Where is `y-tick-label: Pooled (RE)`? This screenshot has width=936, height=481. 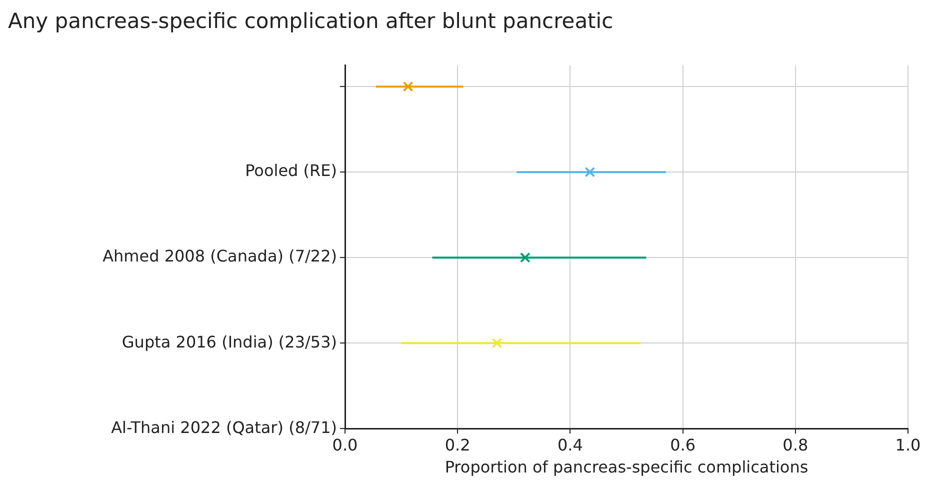 y-tick-label: Pooled (RE) is located at coordinates (291, 170).